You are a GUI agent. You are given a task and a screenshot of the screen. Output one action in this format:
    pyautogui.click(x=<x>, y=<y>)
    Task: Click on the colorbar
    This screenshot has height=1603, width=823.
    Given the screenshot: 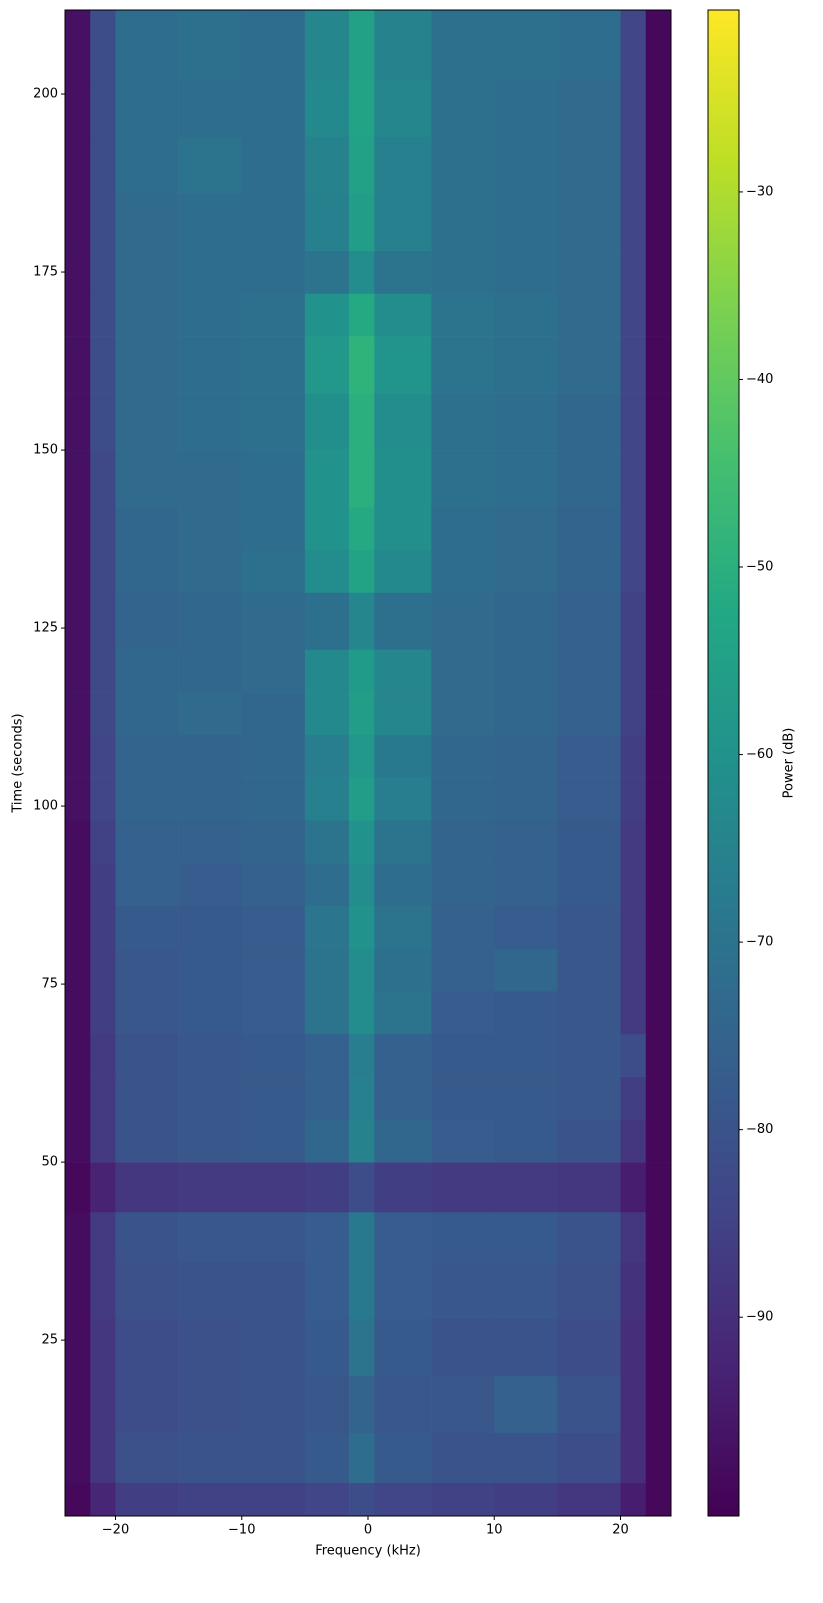 What is the action you would take?
    pyautogui.click(x=723, y=763)
    